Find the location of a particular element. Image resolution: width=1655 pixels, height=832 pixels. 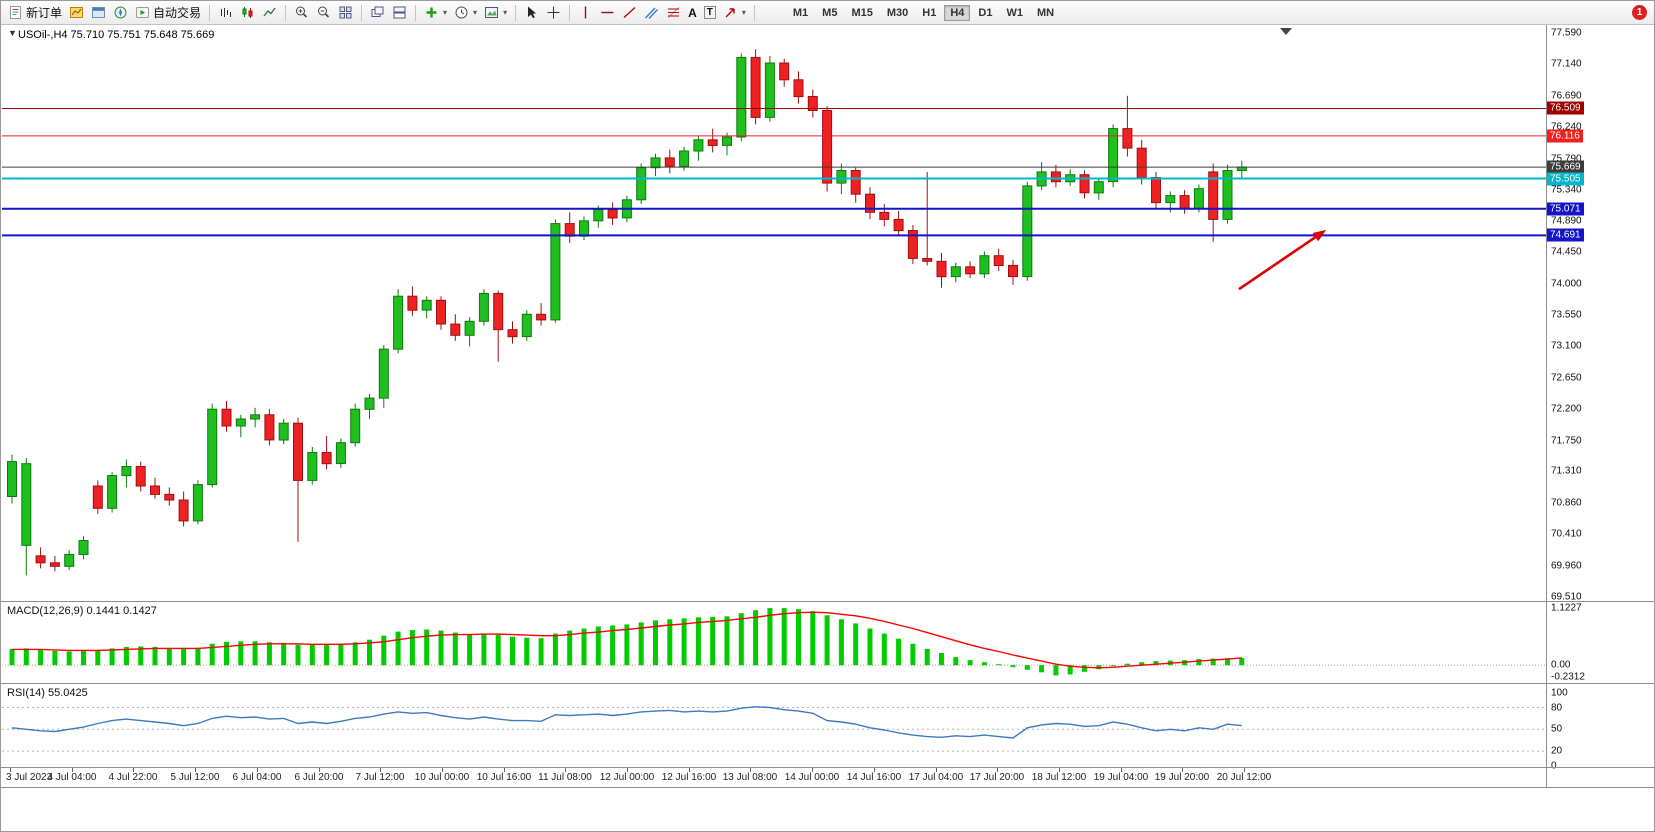

vertical-line-tool-button is located at coordinates (585, 12).